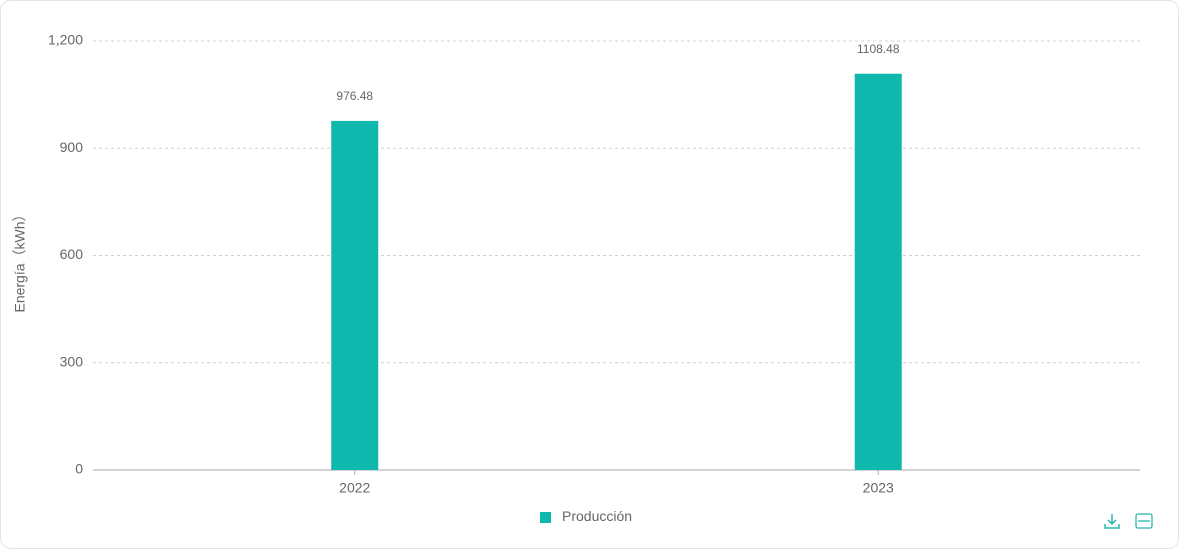 The width and height of the screenshot is (1179, 549). I want to click on x-tick-label: 2022, so click(354, 488).